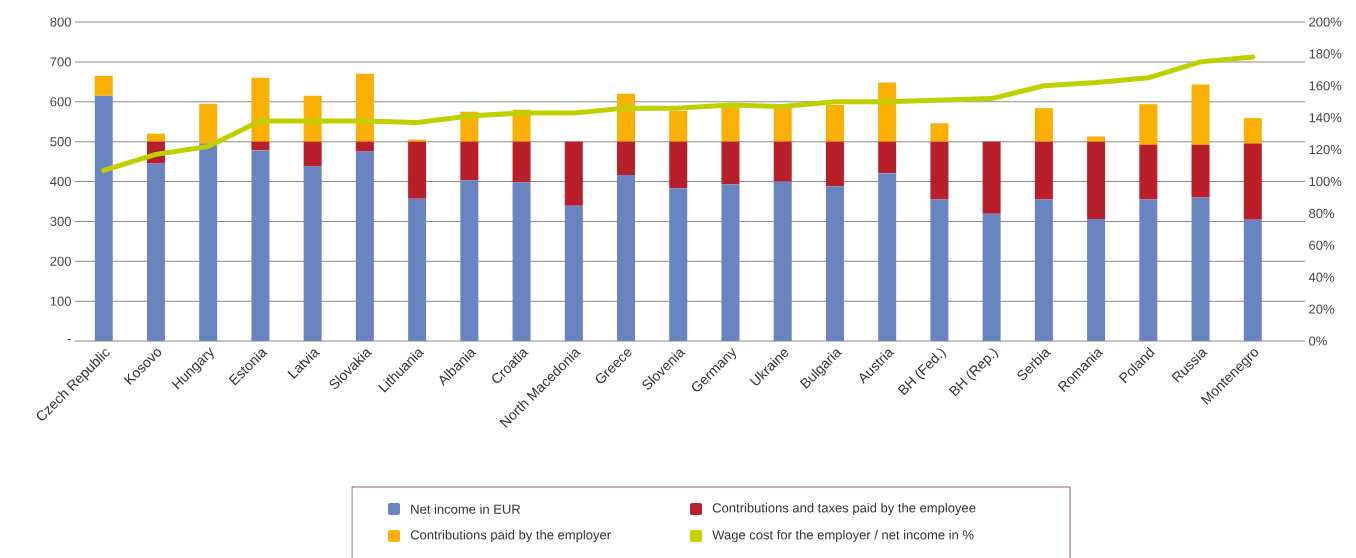 This screenshot has height=558, width=1356. What do you see at coordinates (60, 261) in the screenshot?
I see `y-tick-label: 200` at bounding box center [60, 261].